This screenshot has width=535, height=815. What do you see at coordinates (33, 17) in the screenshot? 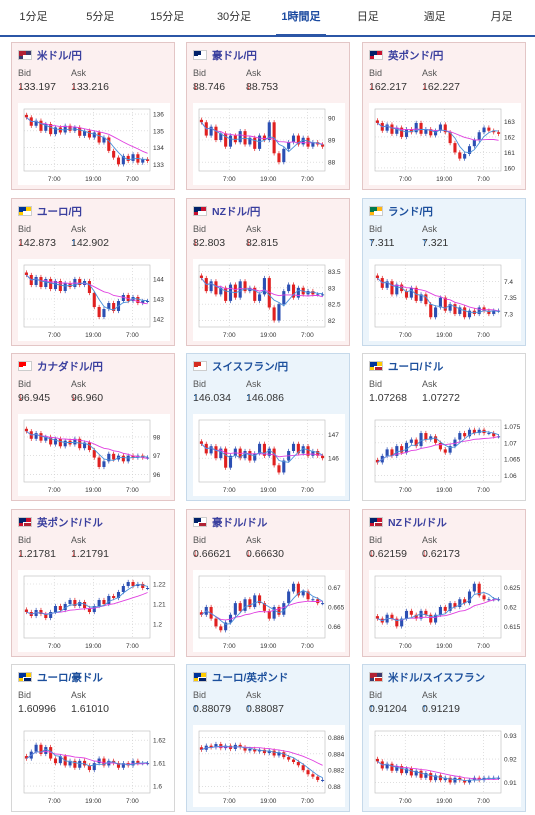
I see `tab-1min: 1分足` at bounding box center [33, 17].